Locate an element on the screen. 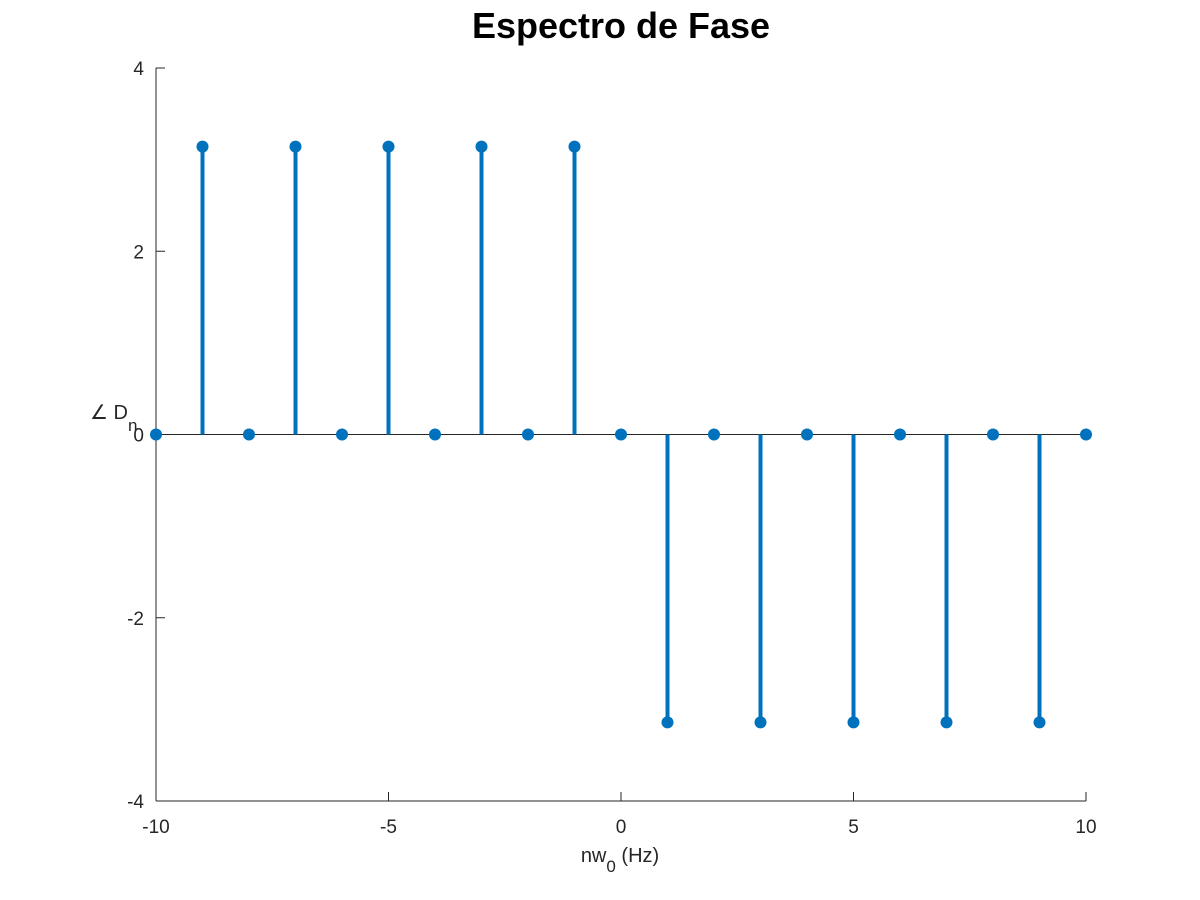 This screenshot has height=900, width=1200. x-axis-label: nw0 (Hz) is located at coordinates (620, 860).